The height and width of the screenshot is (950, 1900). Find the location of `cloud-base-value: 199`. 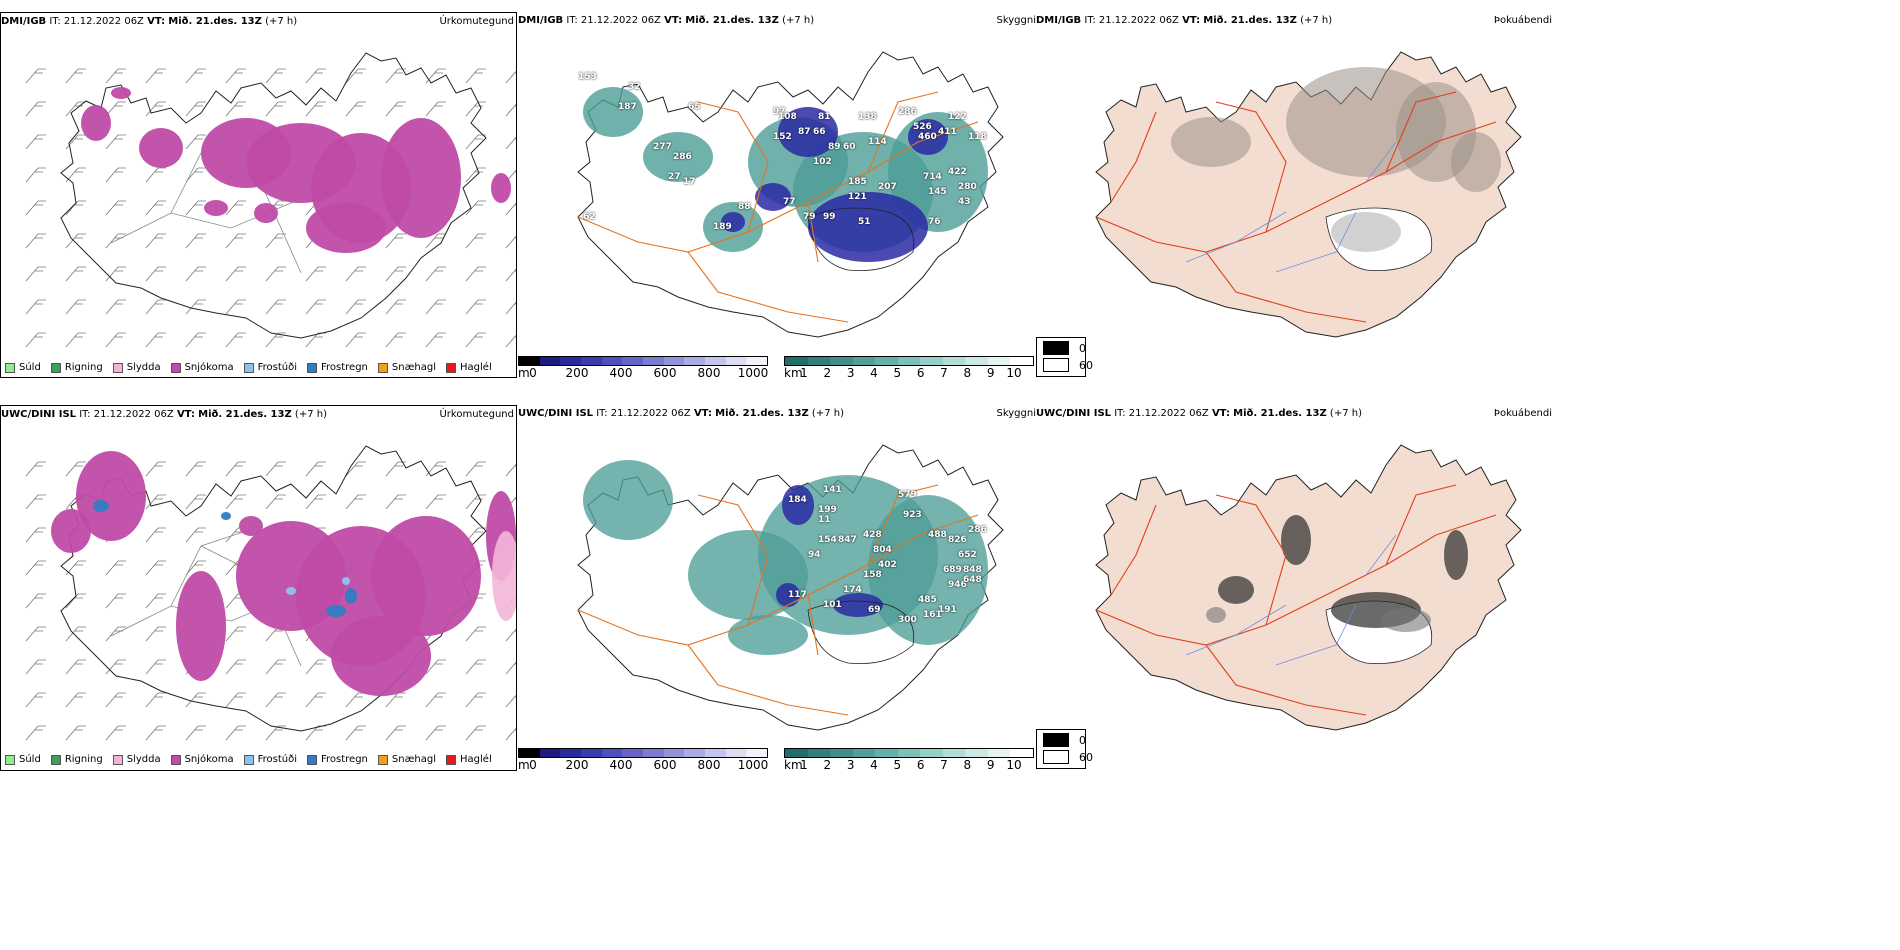

cloud-base-value: 199 is located at coordinates (827, 510).